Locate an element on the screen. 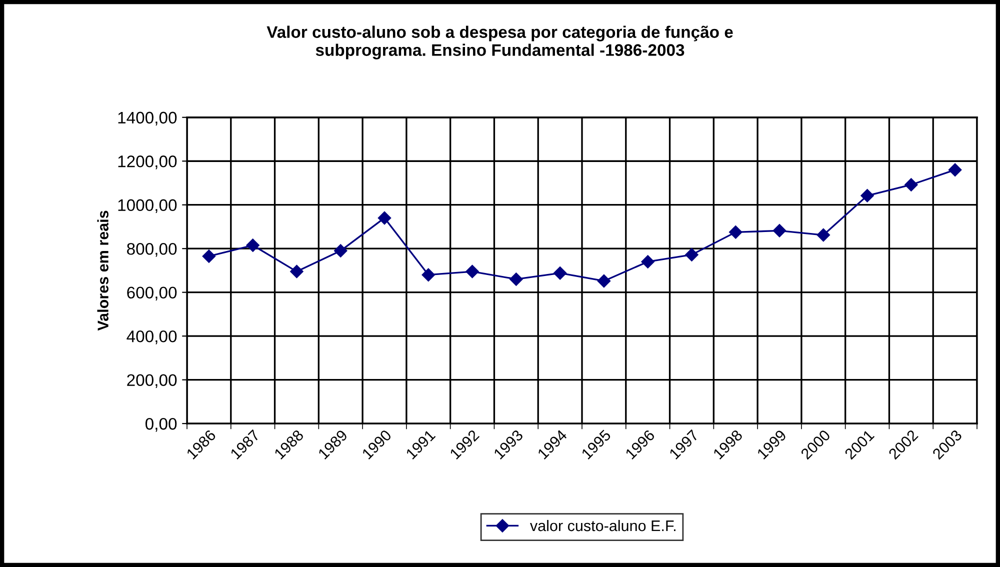 This screenshot has height=567, width=1000. y-axis-title: Valores em reais is located at coordinates (102, 270).